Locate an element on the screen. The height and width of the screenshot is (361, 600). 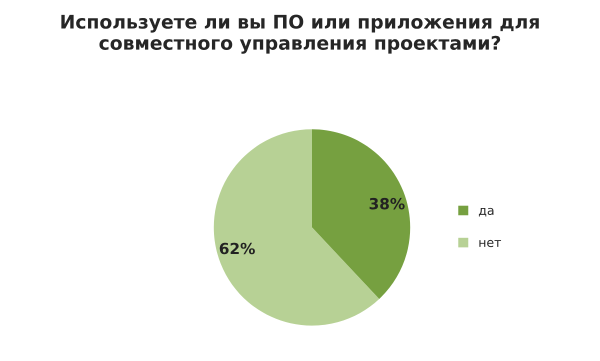
data-label: 62% is located at coordinates (237, 248).